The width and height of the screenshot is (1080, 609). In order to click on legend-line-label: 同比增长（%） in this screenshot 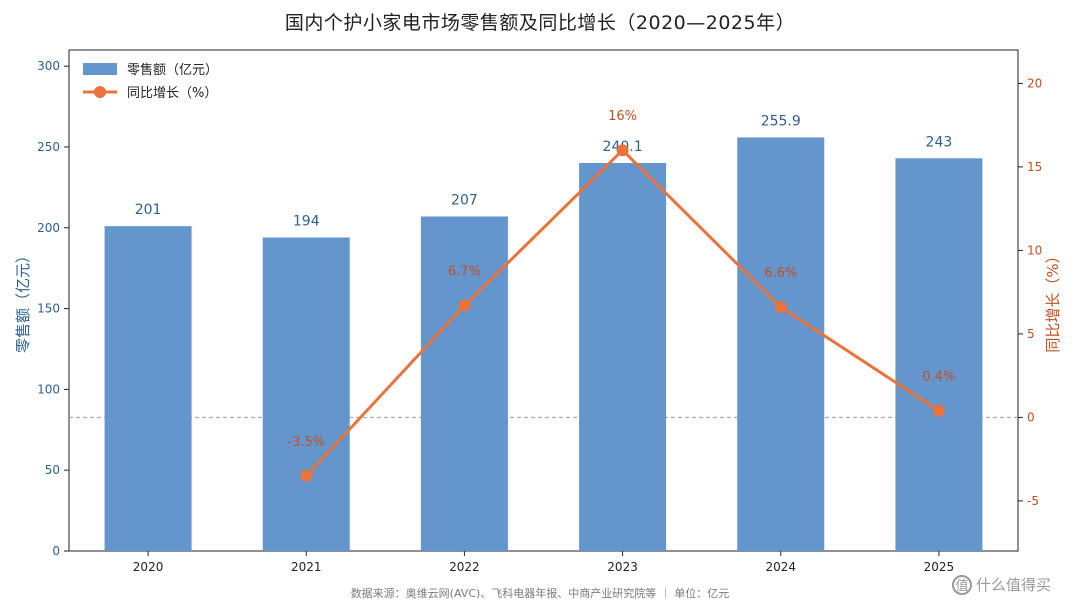, I will do `click(172, 93)`.